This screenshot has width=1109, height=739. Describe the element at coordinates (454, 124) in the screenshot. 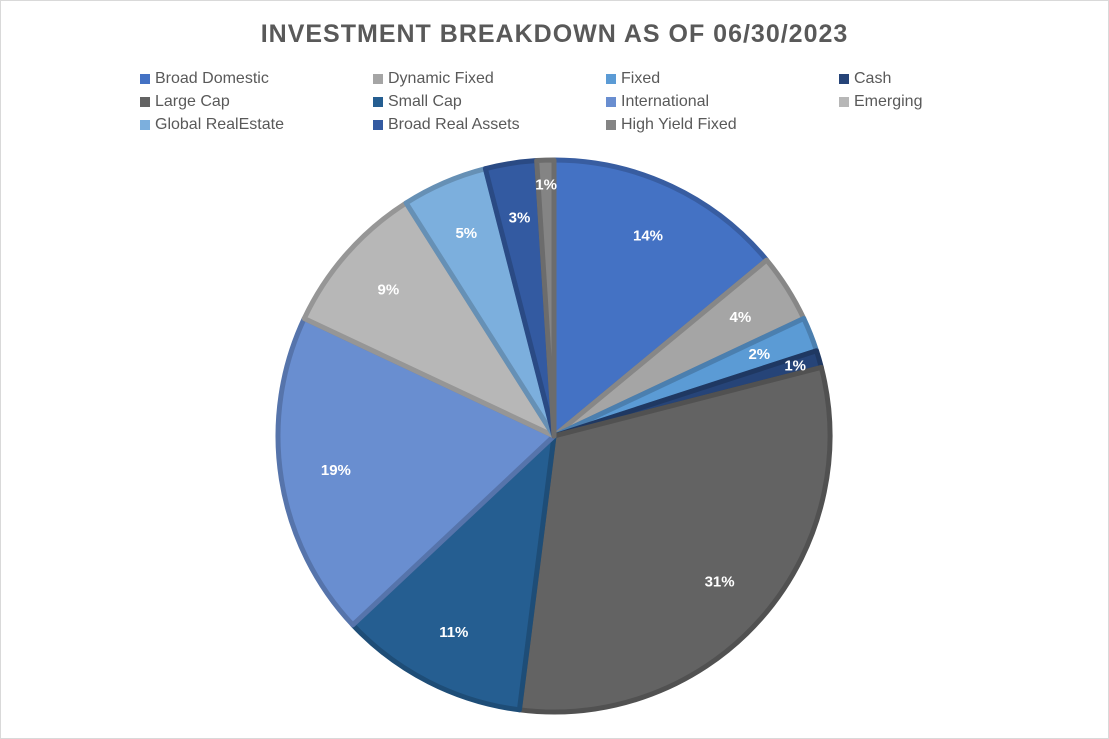

I see `legend-label: Broad Real Assets` at that location.